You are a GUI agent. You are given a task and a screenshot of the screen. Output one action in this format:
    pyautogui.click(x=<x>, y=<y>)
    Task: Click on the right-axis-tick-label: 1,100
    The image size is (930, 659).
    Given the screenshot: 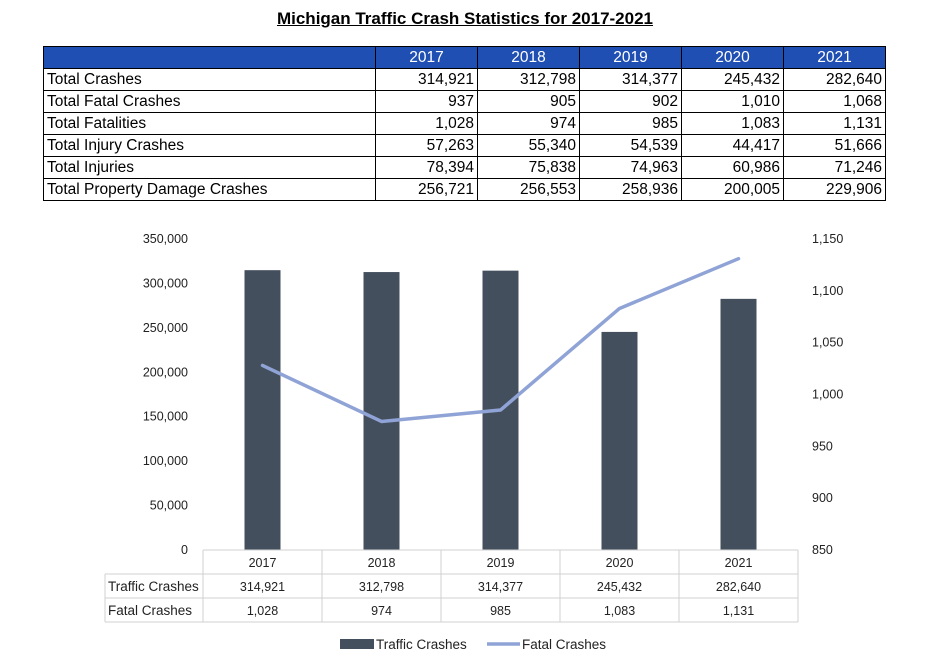 What is the action you would take?
    pyautogui.click(x=827, y=291)
    